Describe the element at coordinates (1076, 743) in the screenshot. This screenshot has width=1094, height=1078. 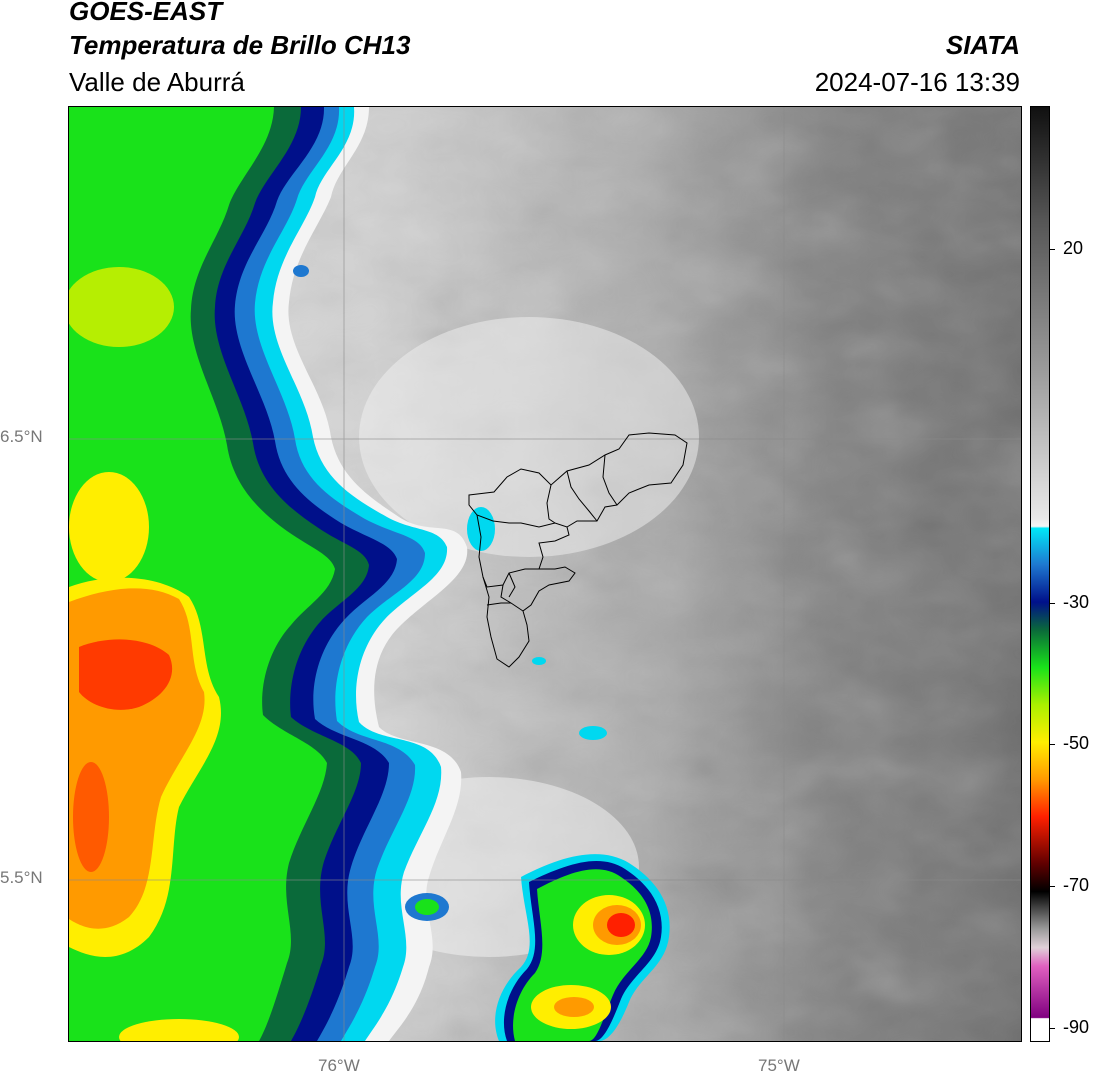
I see `colorbar-tick-label: -50` at that location.